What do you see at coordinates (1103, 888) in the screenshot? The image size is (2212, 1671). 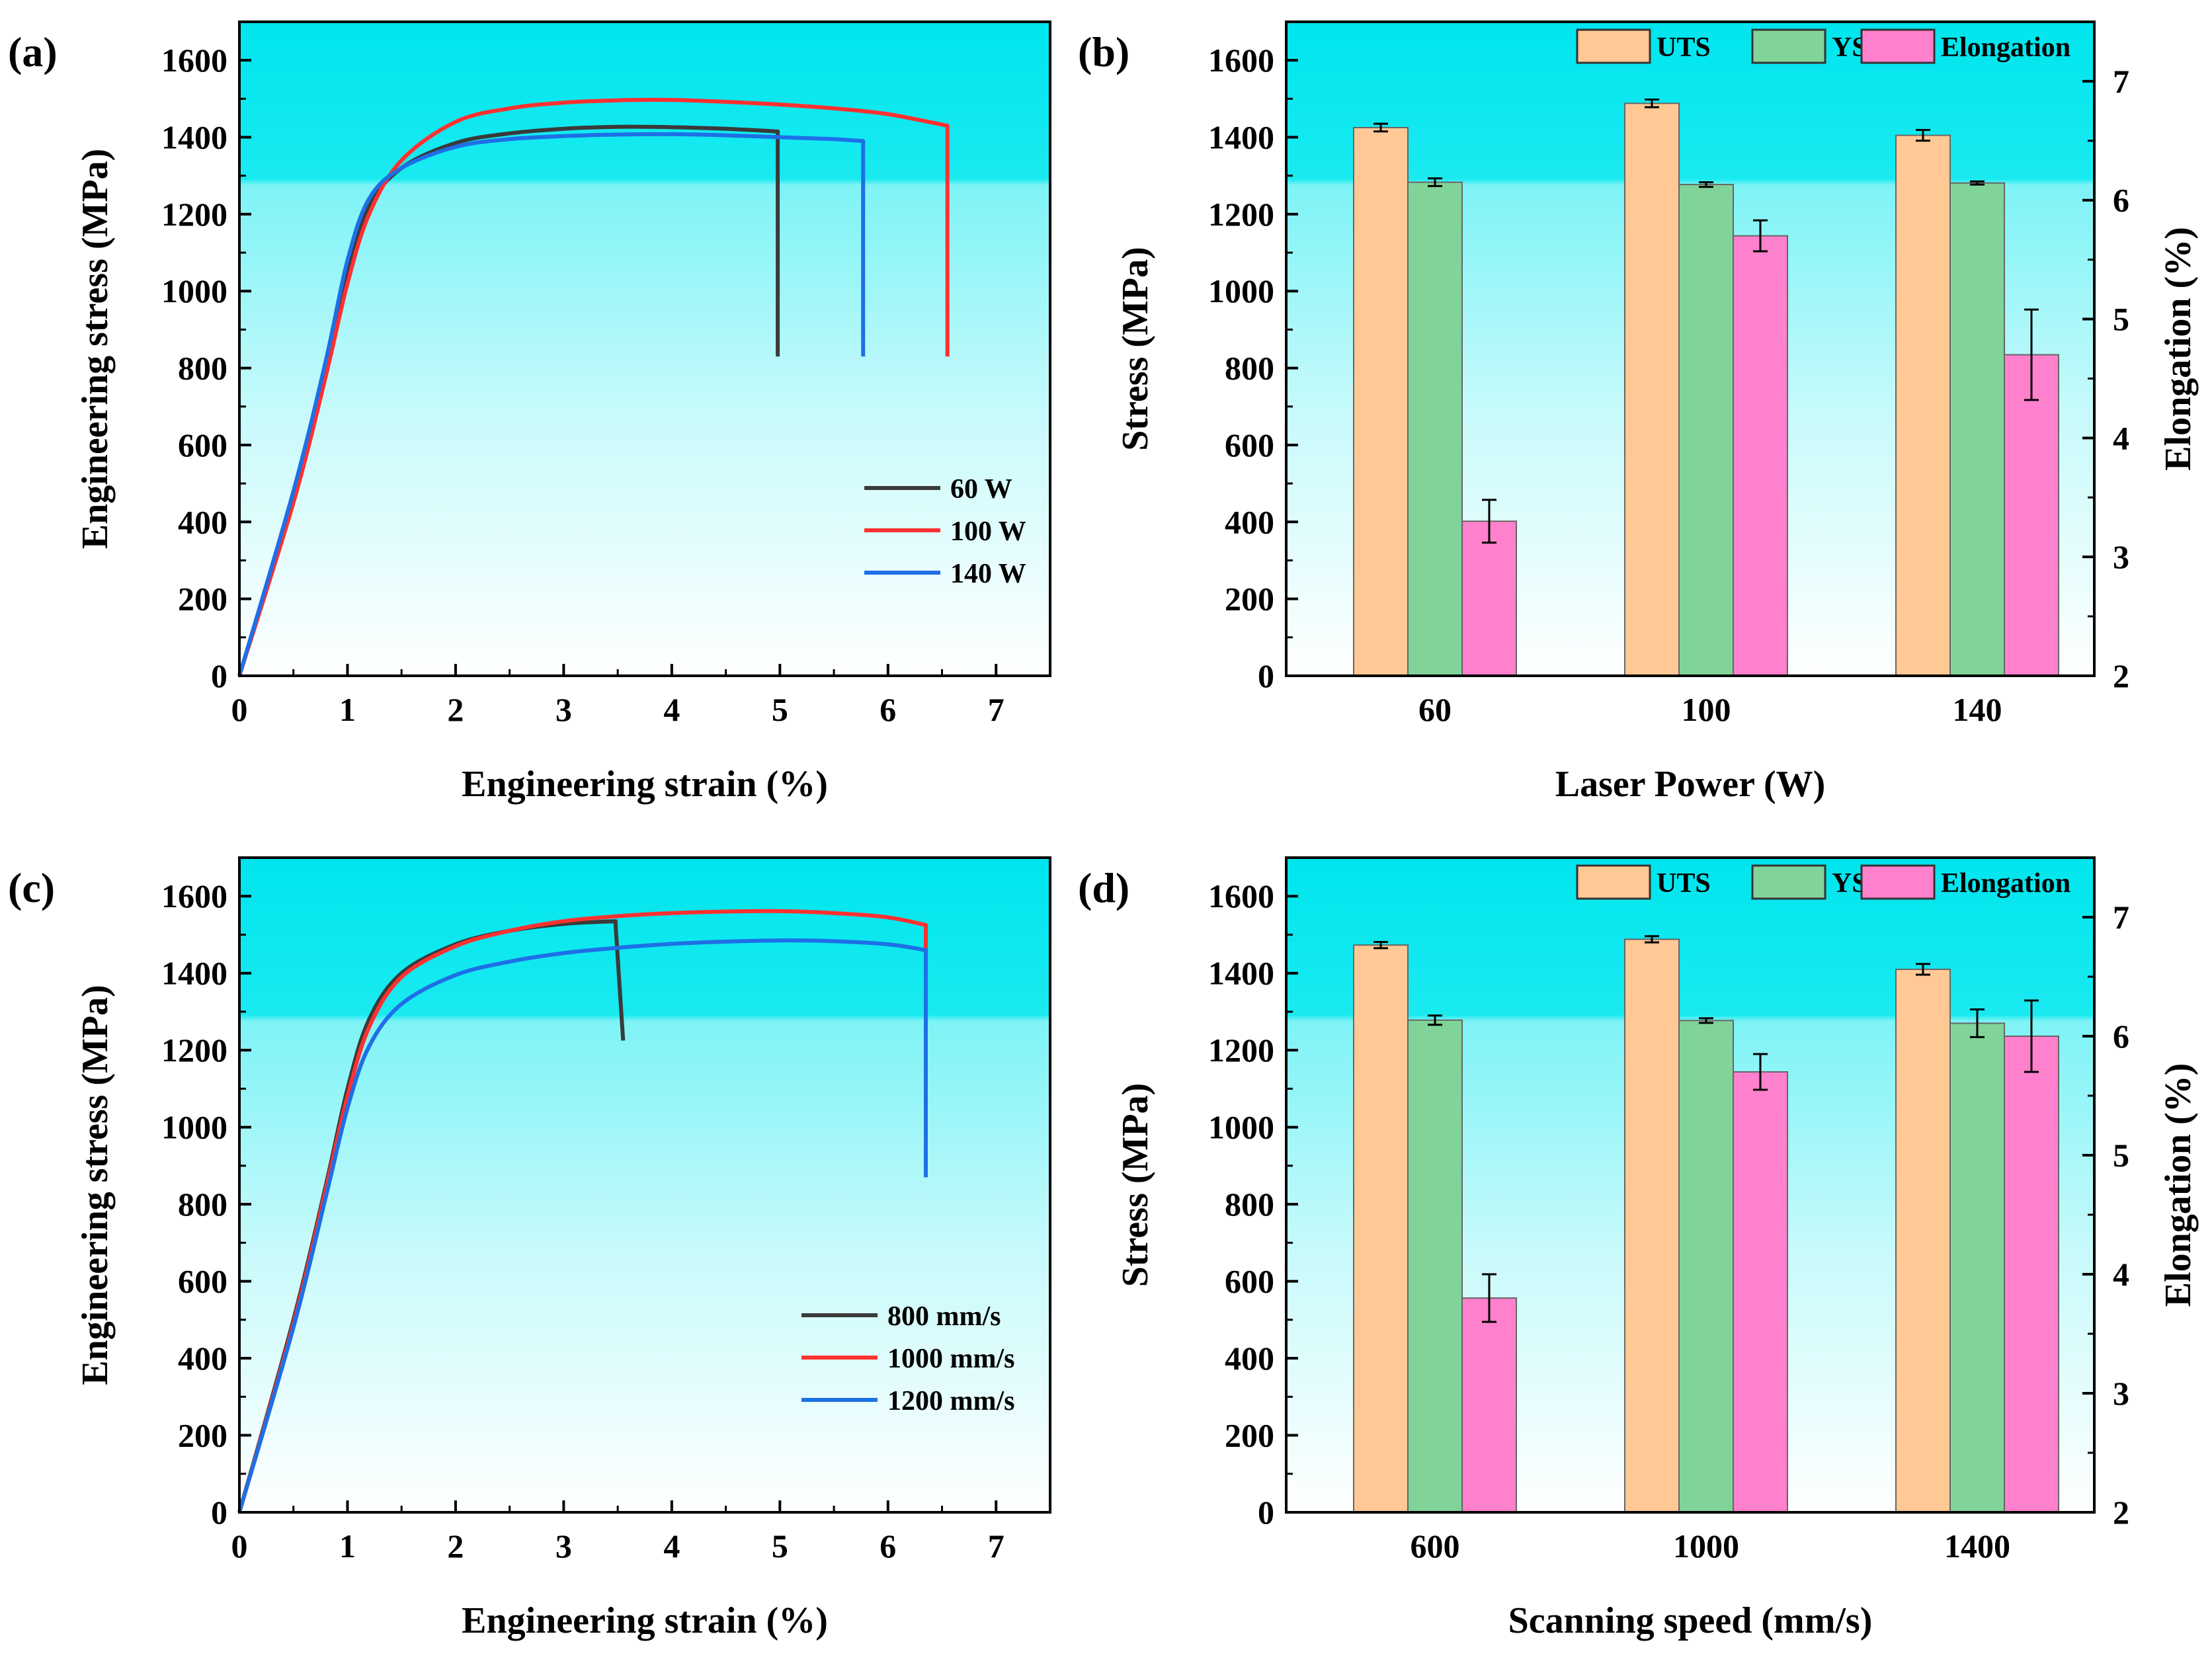 I see `panel-label: (d)` at bounding box center [1103, 888].